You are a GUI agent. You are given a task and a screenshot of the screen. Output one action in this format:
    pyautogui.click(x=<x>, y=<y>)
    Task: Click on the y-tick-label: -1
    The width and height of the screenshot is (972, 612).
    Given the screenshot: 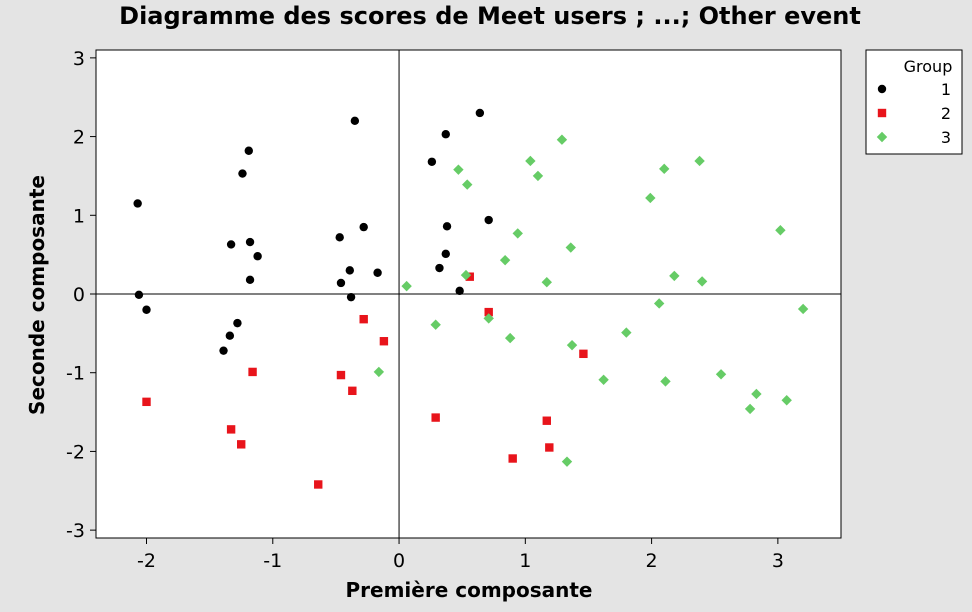 What is the action you would take?
    pyautogui.click(x=75, y=374)
    